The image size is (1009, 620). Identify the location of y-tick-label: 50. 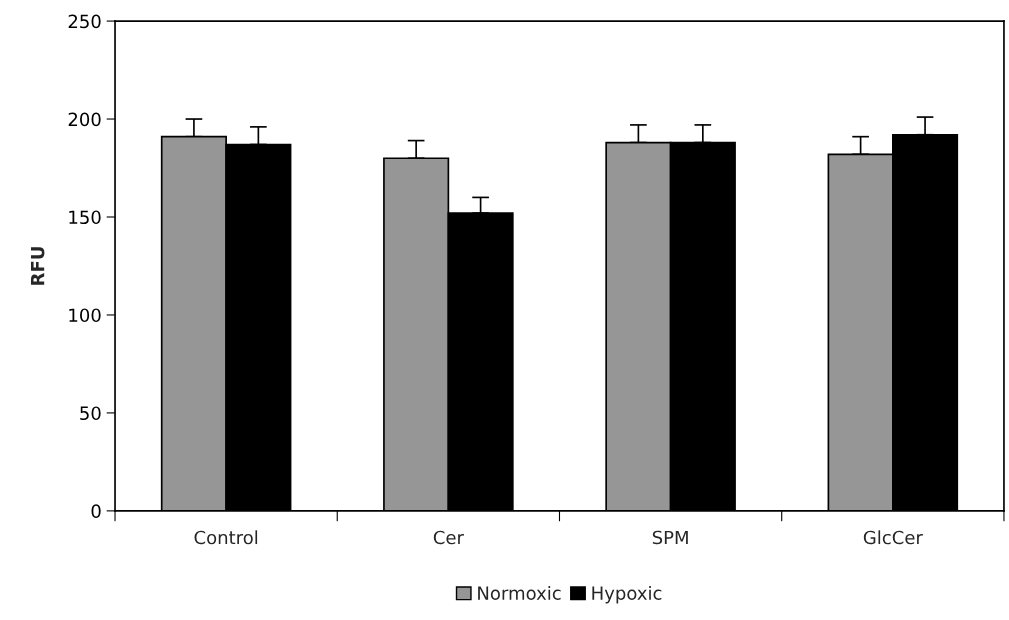
(90, 413).